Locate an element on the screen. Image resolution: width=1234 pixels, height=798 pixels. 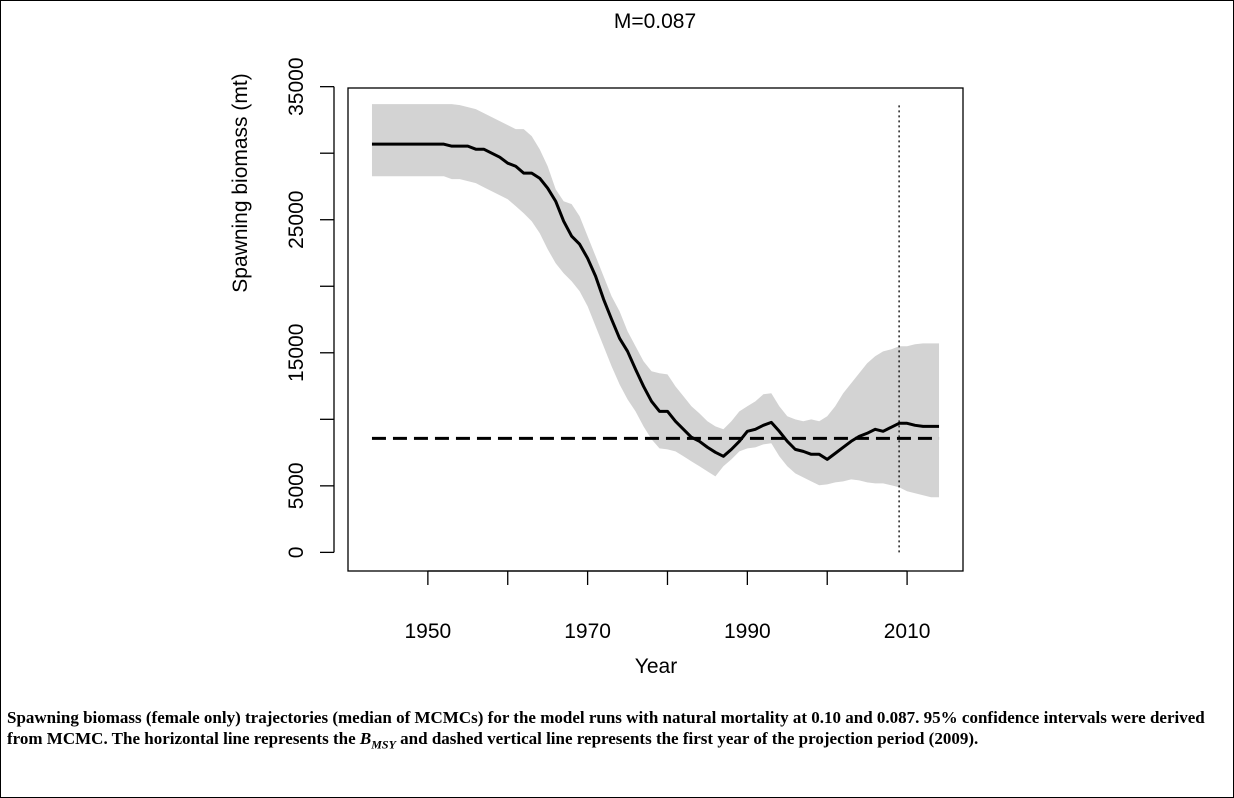
x-axis-label: Year is located at coordinates (656, 666).